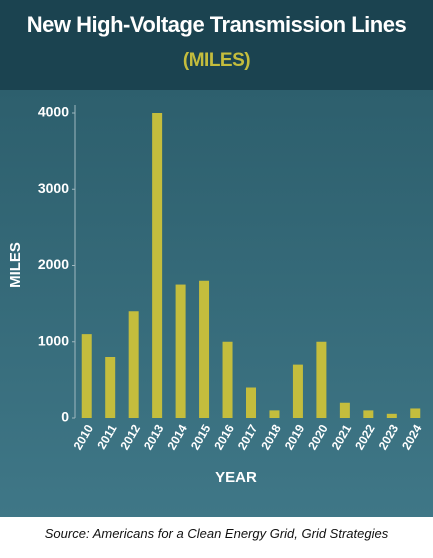 The width and height of the screenshot is (433, 558). Describe the element at coordinates (65, 417) in the screenshot. I see `y-tick-label: 0` at that location.